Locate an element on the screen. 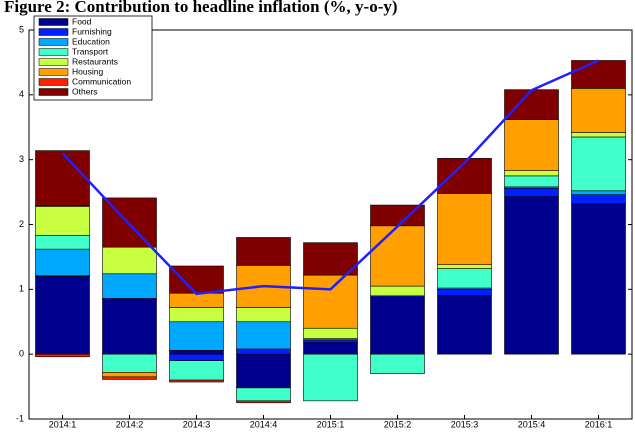  y-tick-label: -1 is located at coordinates (20, 418).